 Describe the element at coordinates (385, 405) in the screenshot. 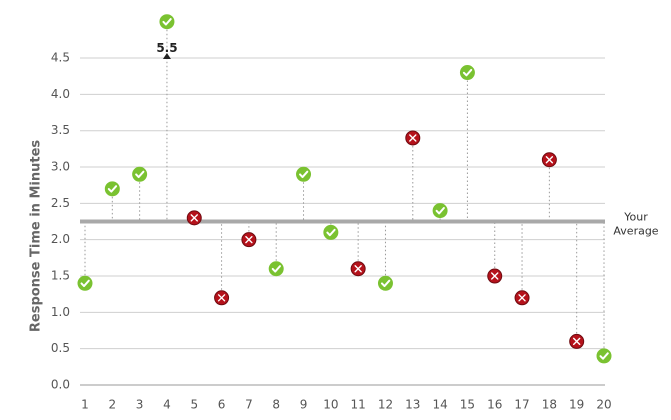

I see `x-tick-label: 12` at that location.